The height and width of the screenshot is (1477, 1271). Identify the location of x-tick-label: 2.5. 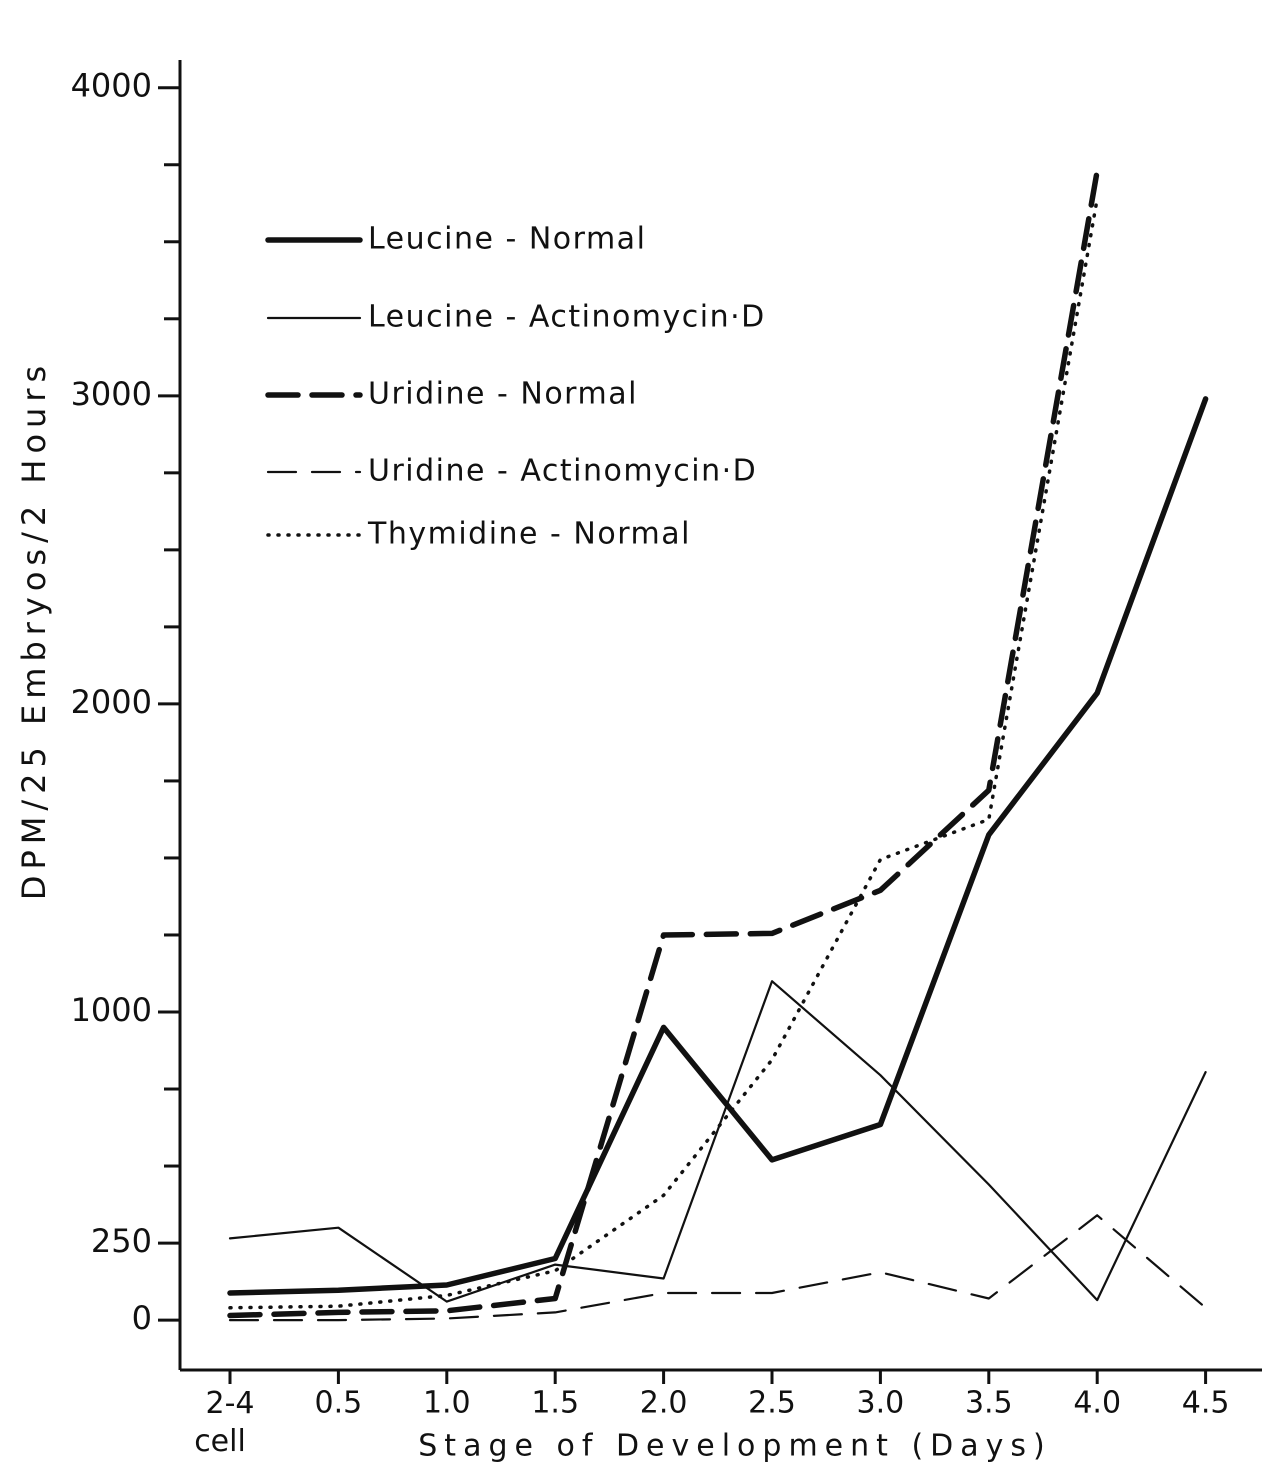
(772, 1403).